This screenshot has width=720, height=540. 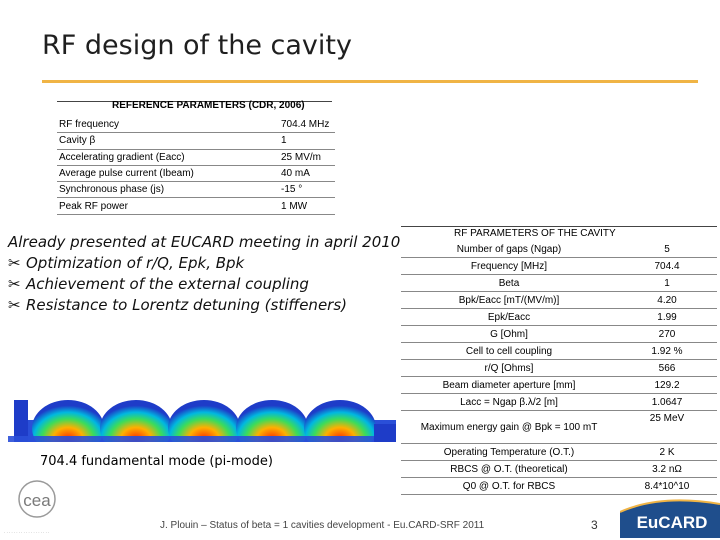 I want to click on param-value: 270, so click(x=667, y=334).